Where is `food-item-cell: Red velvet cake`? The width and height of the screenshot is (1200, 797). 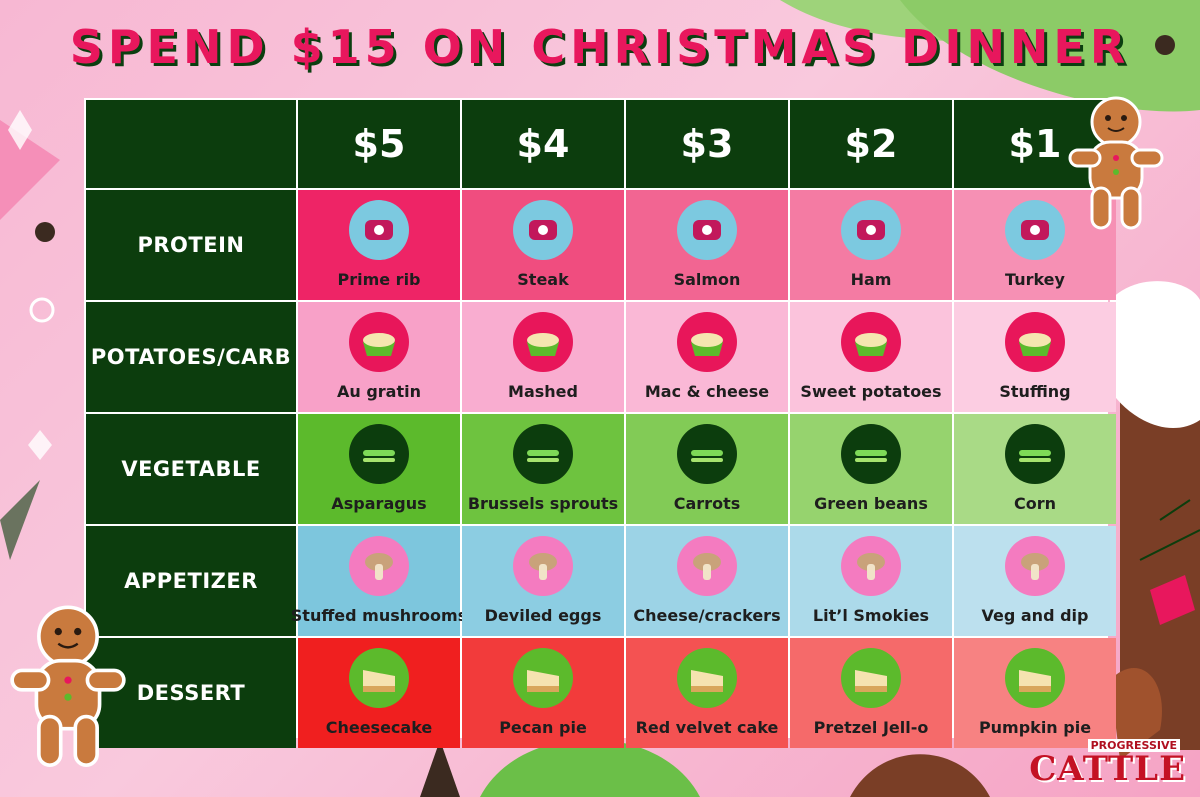
food-item-cell: Red velvet cake is located at coordinates (707, 693).